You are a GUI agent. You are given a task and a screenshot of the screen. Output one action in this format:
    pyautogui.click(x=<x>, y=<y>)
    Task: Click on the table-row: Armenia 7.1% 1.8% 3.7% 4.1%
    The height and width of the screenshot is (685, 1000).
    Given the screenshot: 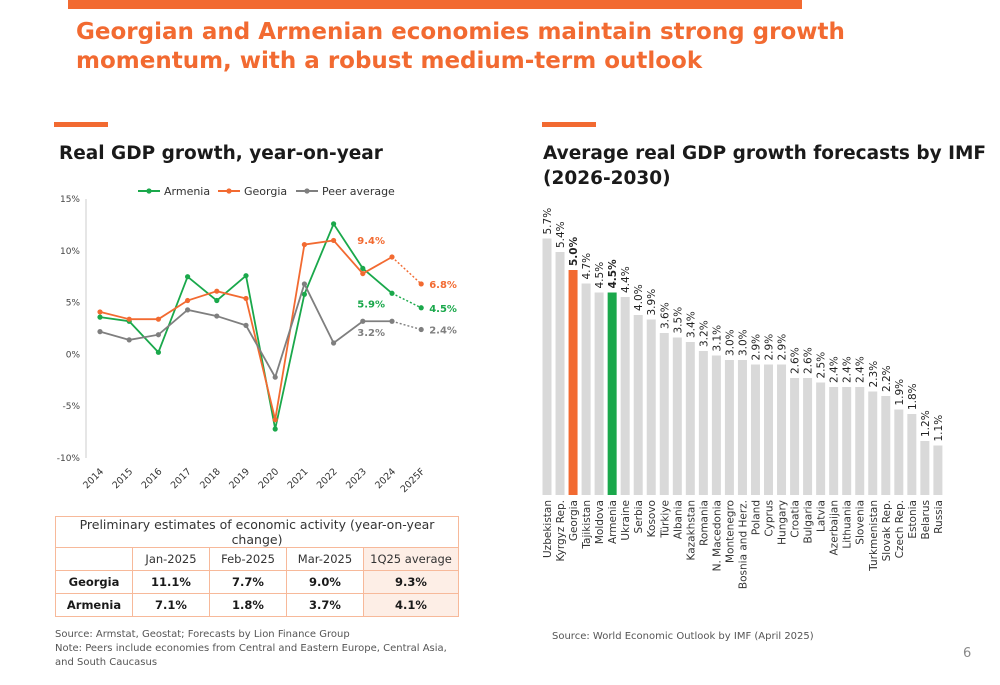 What is the action you would take?
    pyautogui.click(x=257, y=605)
    